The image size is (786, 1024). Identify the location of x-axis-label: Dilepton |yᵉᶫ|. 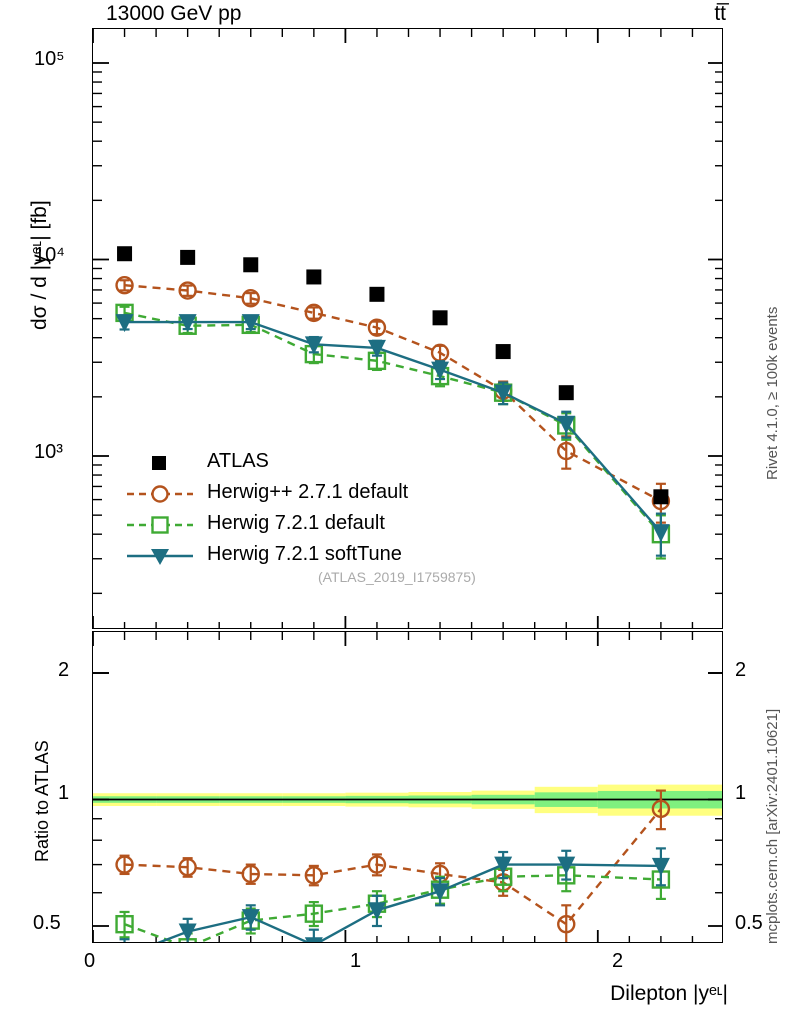
(669, 993).